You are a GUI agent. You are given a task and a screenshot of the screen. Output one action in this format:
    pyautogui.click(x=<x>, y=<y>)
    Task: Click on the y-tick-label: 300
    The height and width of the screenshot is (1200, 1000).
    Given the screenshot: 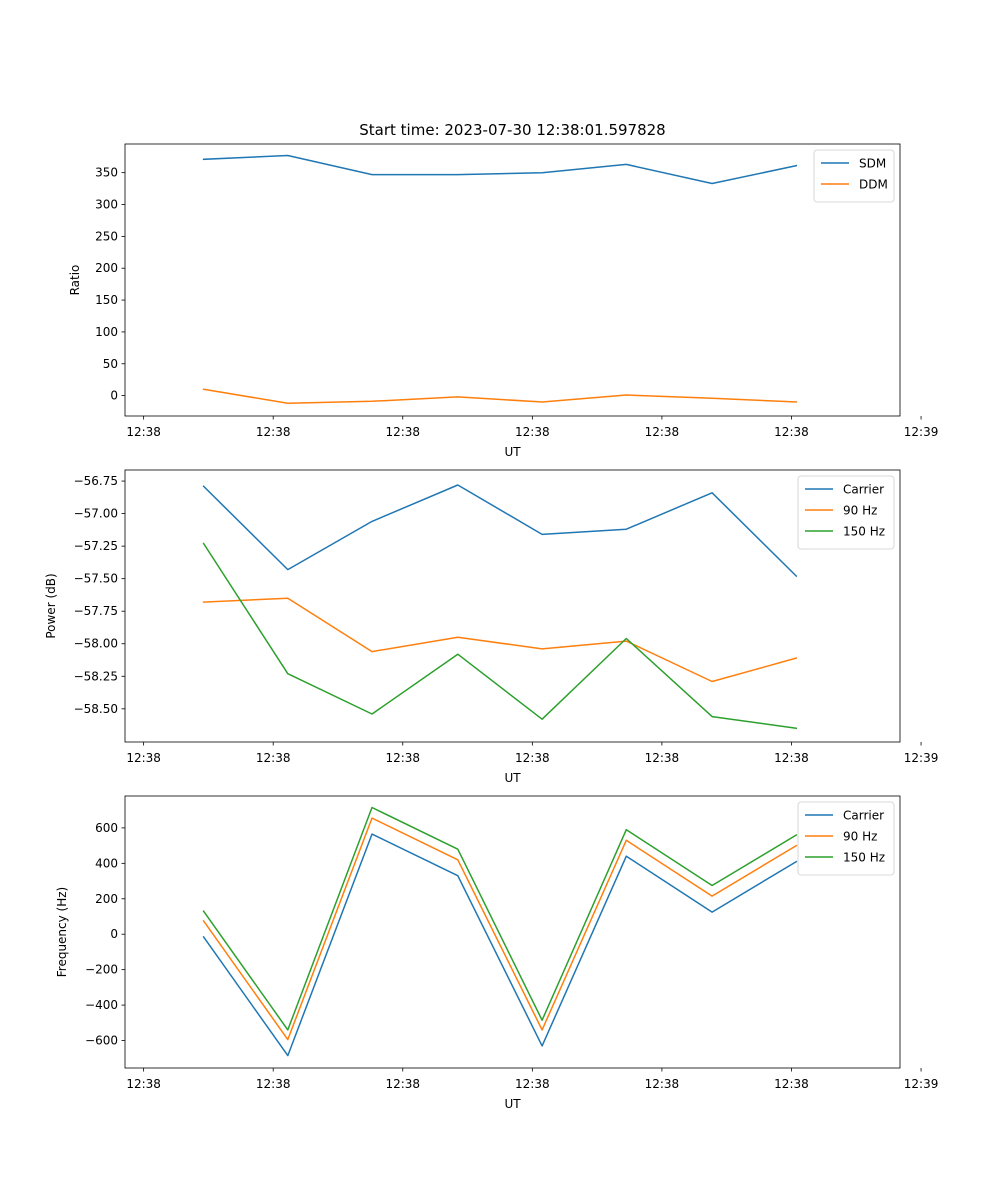 What is the action you would take?
    pyautogui.click(x=106, y=205)
    